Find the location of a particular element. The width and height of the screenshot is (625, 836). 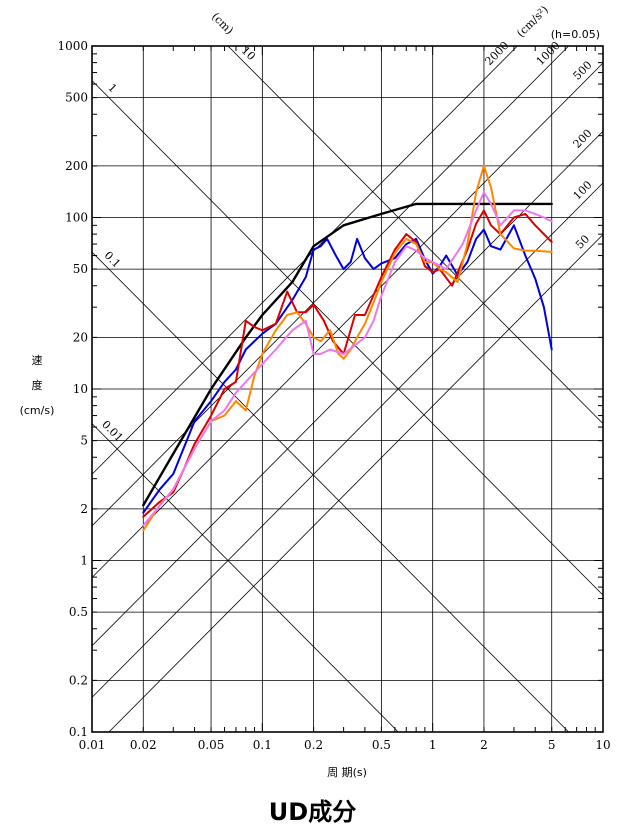

acceleration-line-label: 500 is located at coordinates (583, 71).